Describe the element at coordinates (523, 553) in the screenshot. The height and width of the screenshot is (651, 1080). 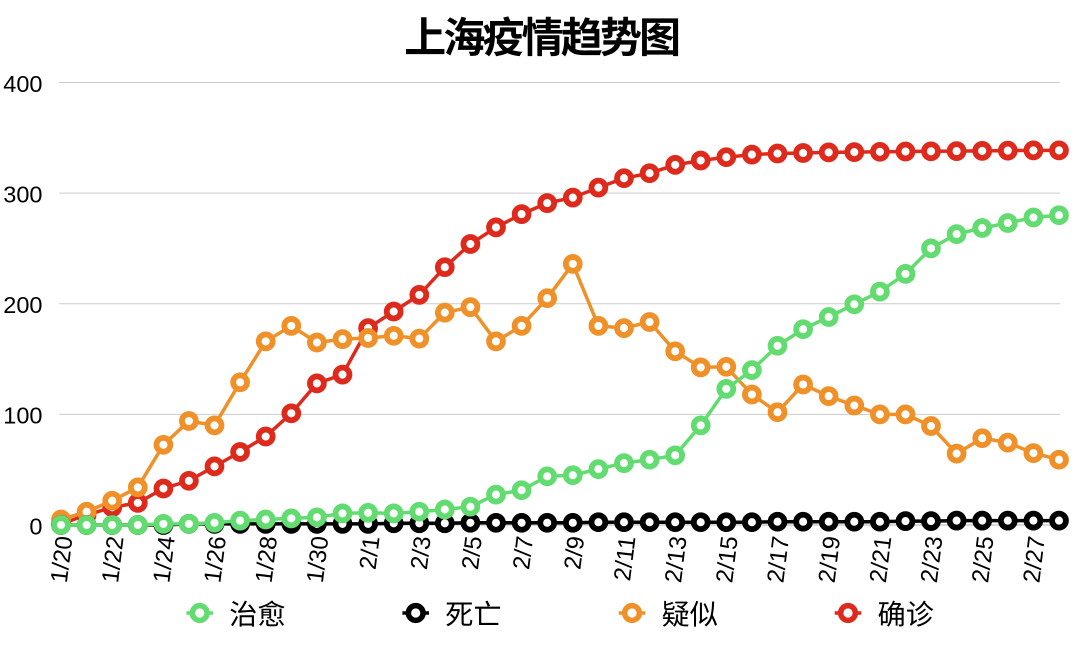
I see `svg-text: 2/7` at that location.